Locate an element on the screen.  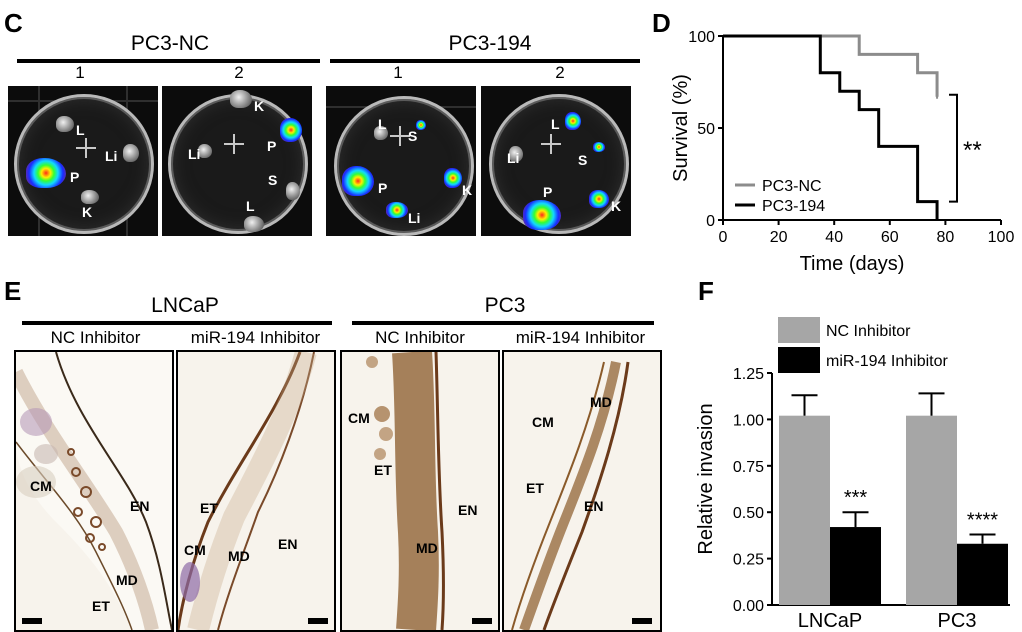
group-title-pc3: PC3 is located at coordinates (505, 305).